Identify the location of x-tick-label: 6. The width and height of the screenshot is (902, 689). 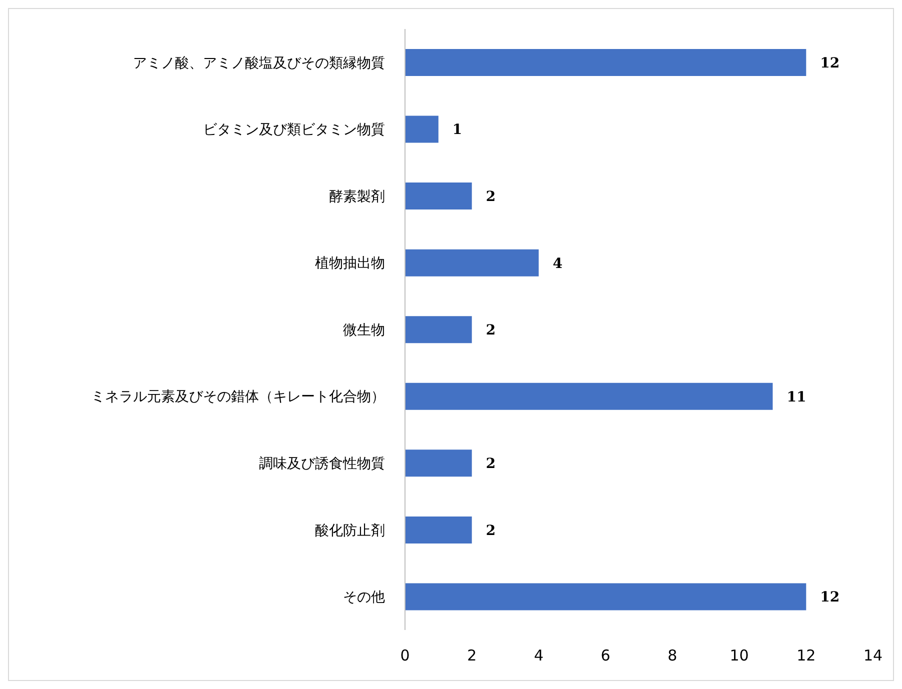
(605, 655).